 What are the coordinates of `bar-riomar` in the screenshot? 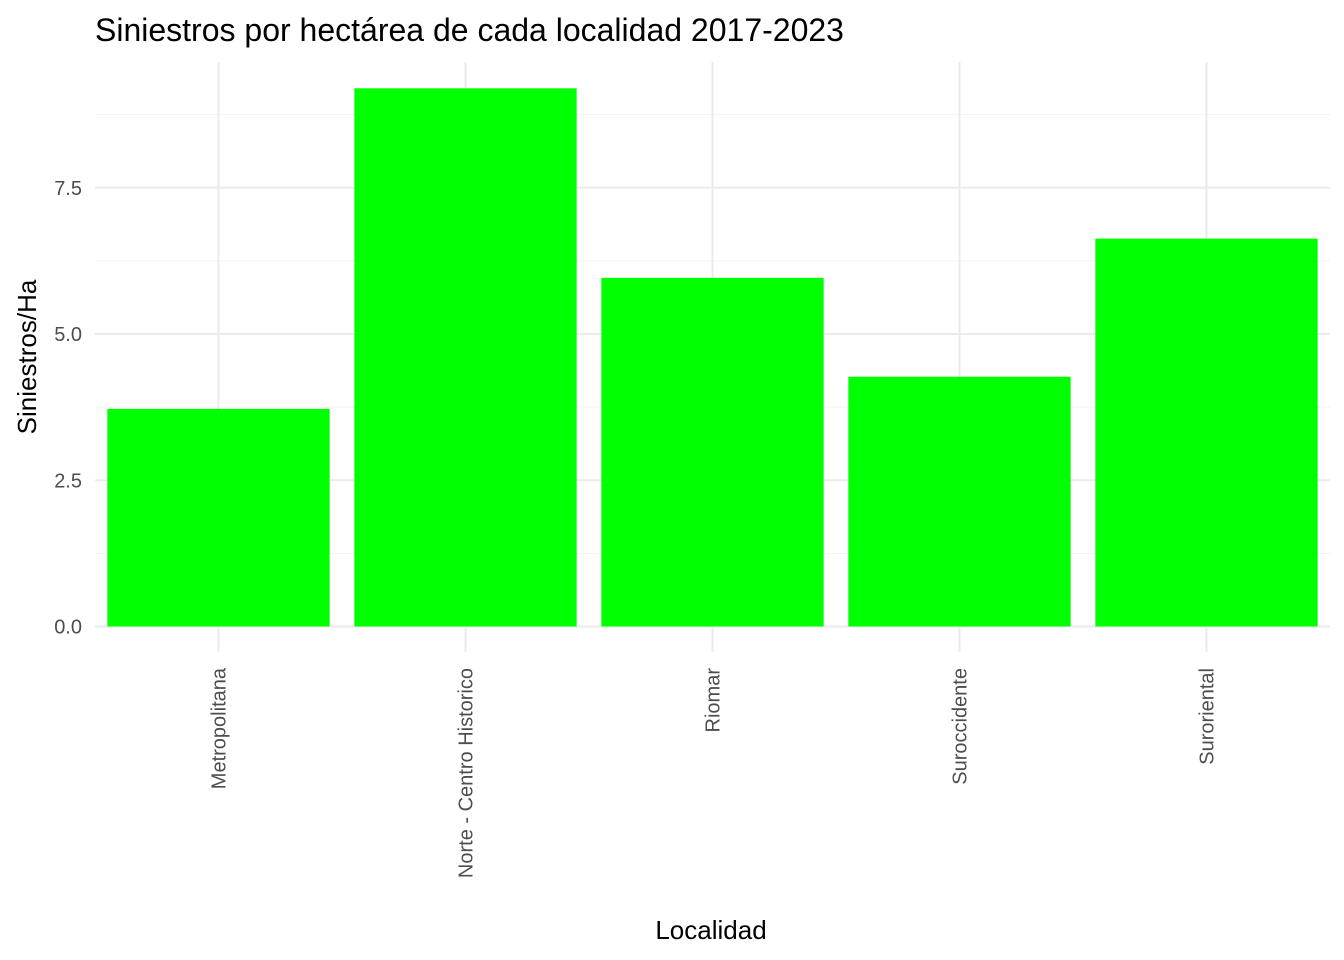 It's located at (712, 452).